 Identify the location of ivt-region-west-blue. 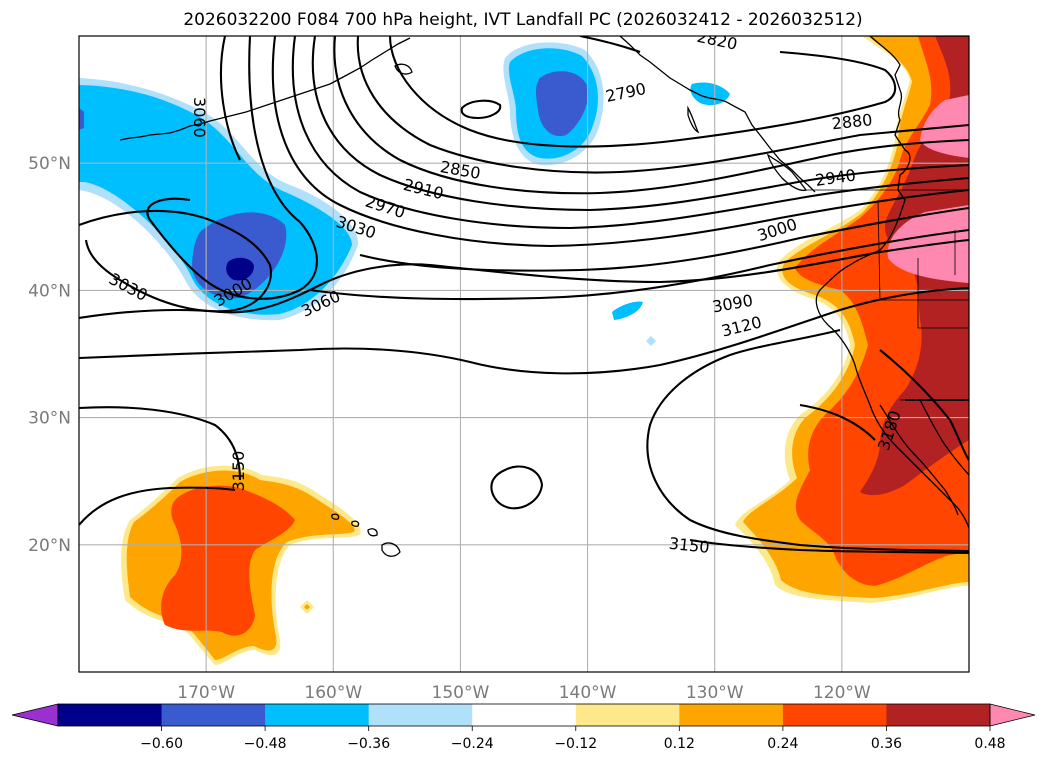
(239, 255).